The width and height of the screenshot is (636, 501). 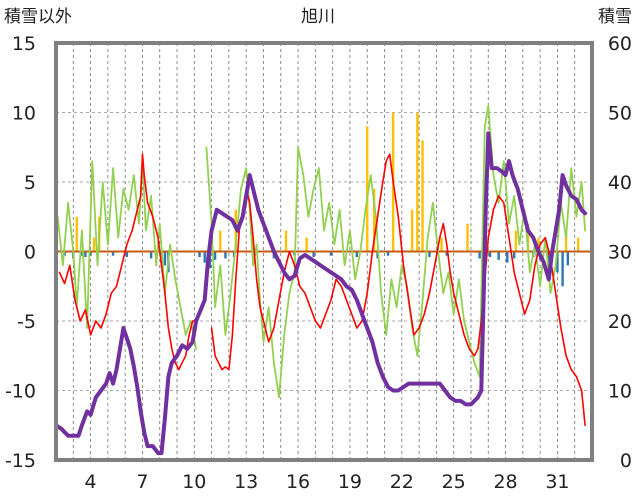 What do you see at coordinates (350, 482) in the screenshot?
I see `x-tick-label: 19` at bounding box center [350, 482].